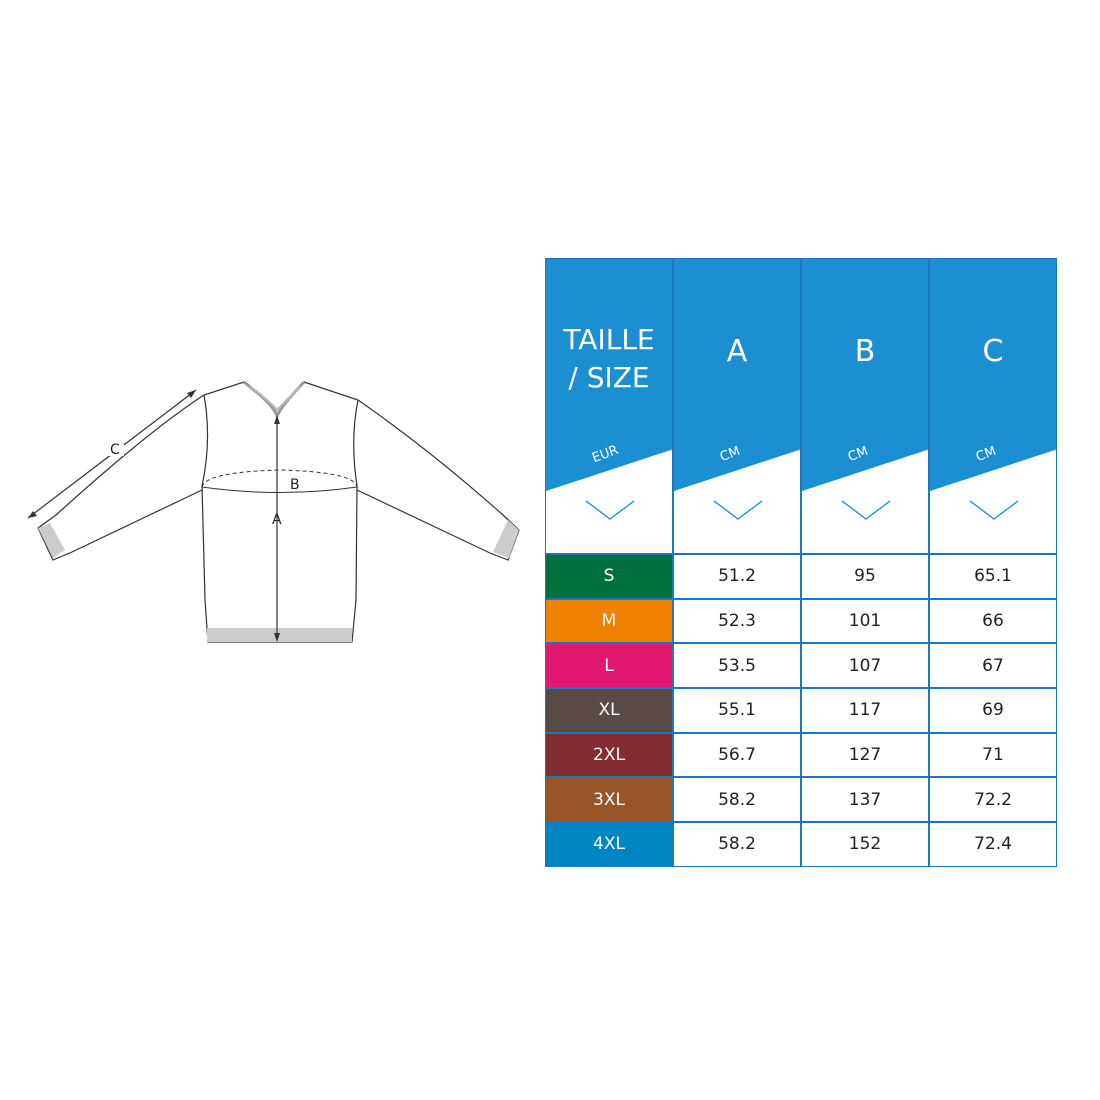  I want to click on value-b-cell: 101, so click(865, 621).